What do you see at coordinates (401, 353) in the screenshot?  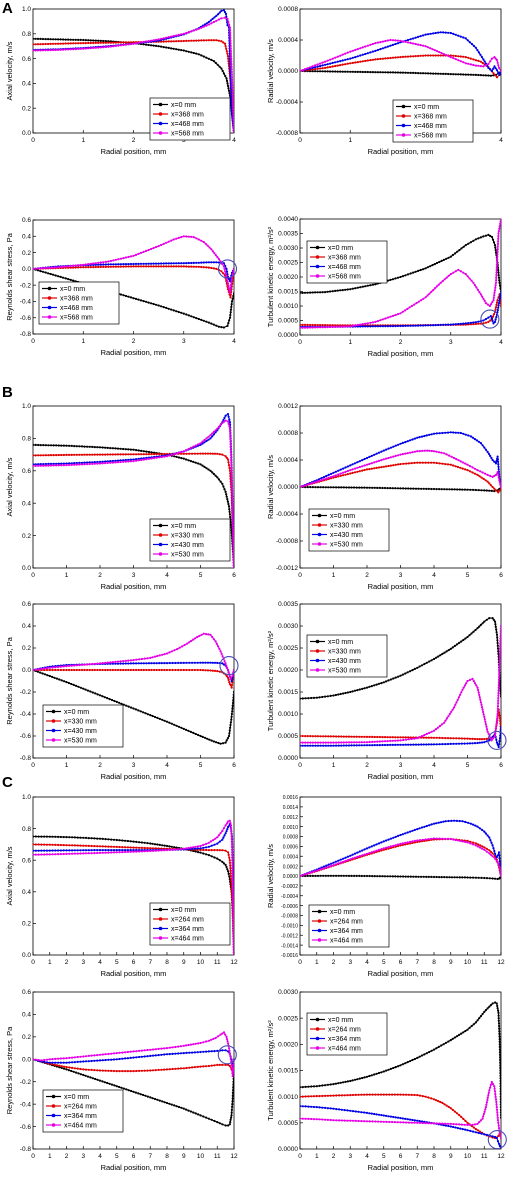 I see `x-axis-label: Radial position, mm` at bounding box center [401, 353].